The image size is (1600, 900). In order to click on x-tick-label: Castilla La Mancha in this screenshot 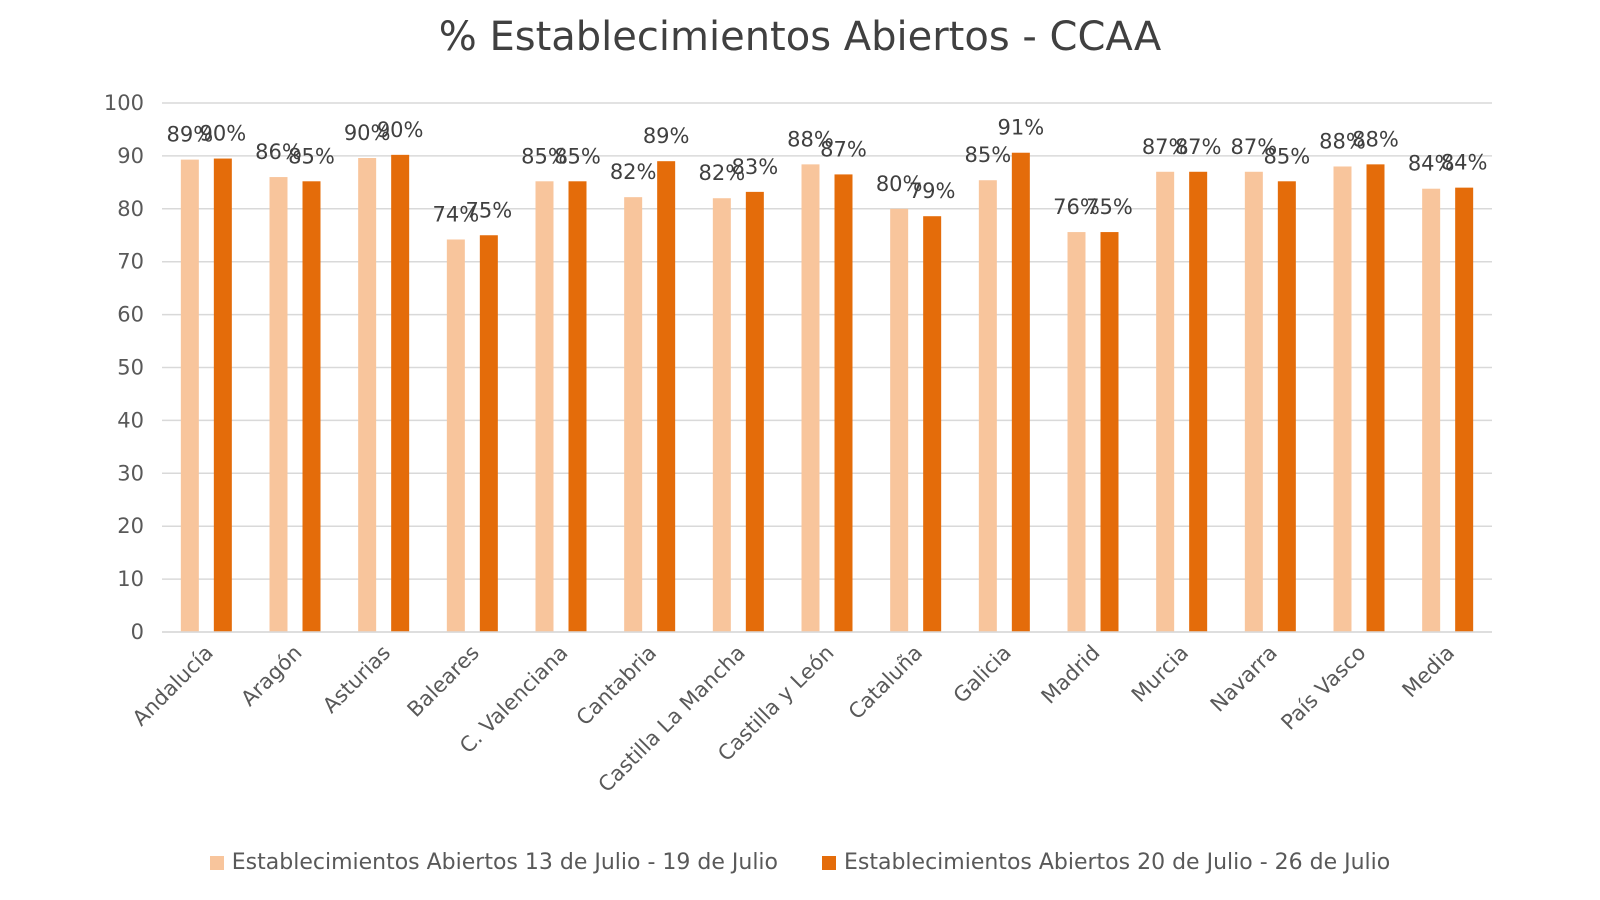, I will do `click(672, 719)`.